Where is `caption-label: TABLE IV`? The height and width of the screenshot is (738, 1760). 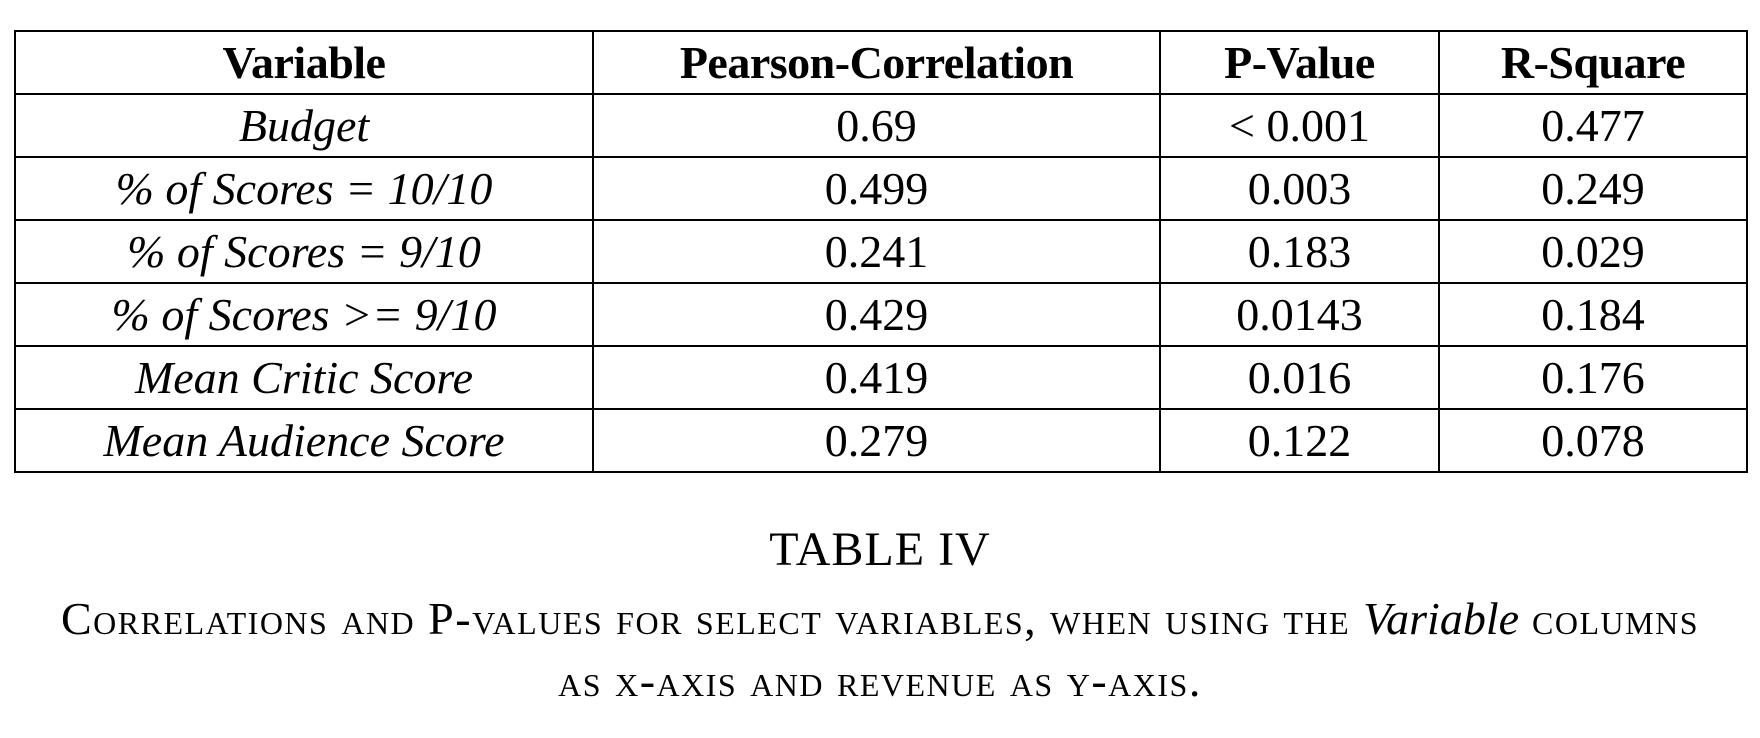 caption-label: TABLE IV is located at coordinates (880, 549).